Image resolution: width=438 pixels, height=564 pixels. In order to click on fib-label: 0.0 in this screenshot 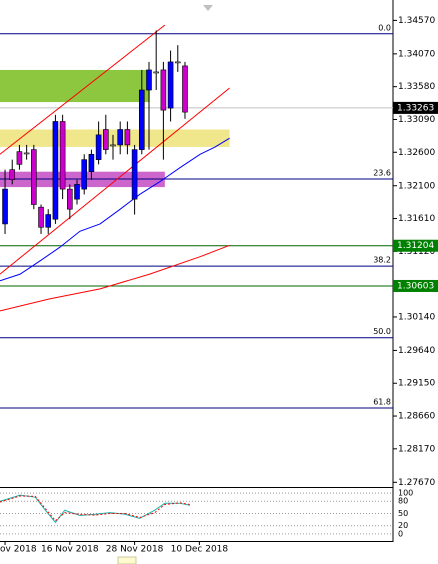, I will do `click(384, 27)`.